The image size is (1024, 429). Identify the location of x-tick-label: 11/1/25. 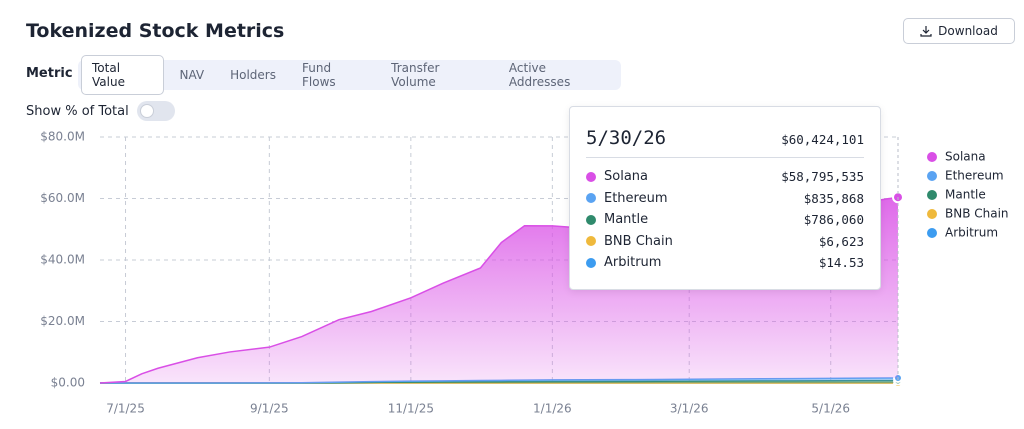
(411, 409).